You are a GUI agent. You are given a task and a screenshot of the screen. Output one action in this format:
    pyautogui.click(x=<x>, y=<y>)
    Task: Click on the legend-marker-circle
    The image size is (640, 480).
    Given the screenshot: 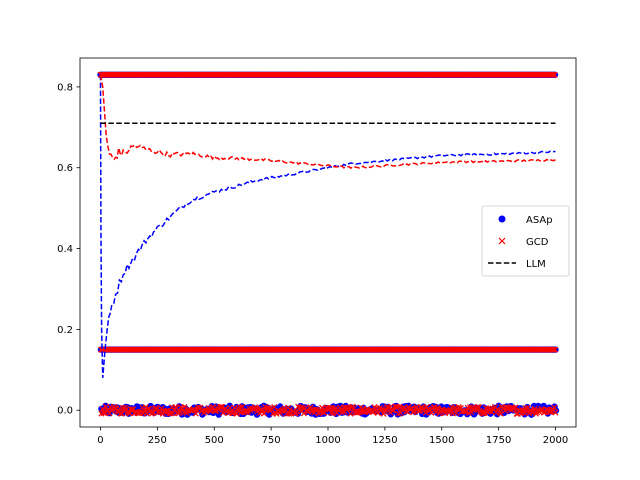 What is the action you would take?
    pyautogui.click(x=502, y=219)
    